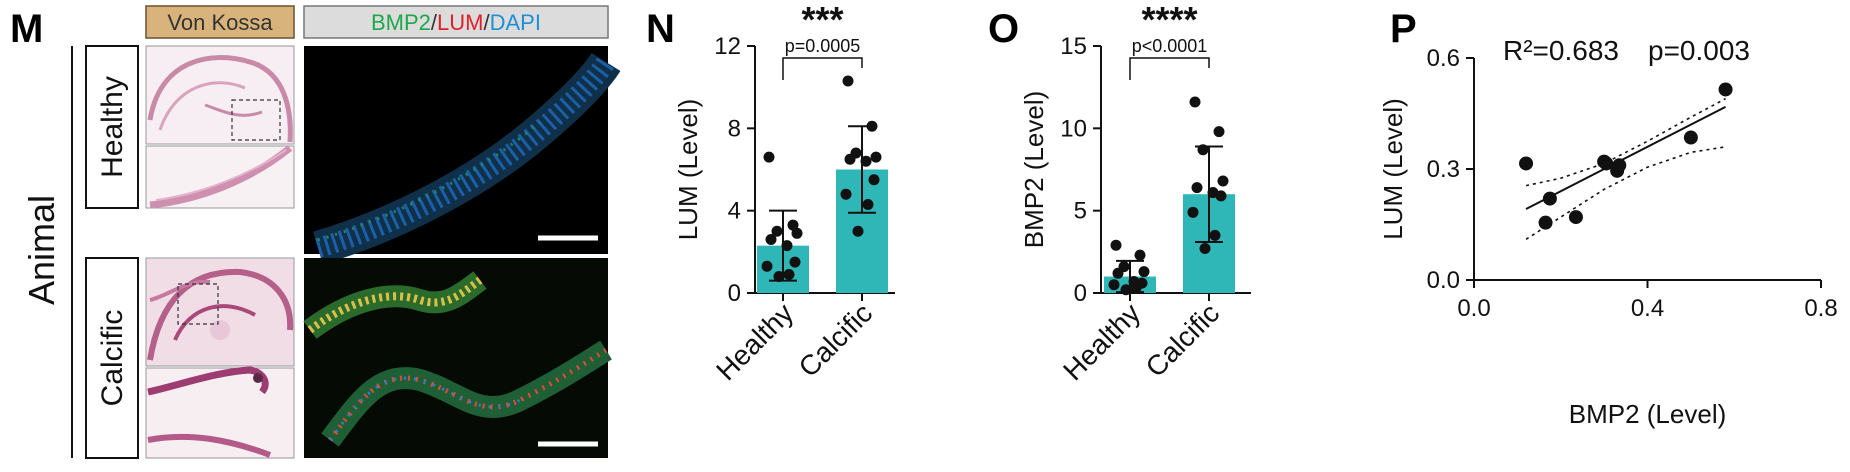 The image size is (1850, 472). What do you see at coordinates (26, 29) in the screenshot?
I see `panel-letter-m: M` at bounding box center [26, 29].